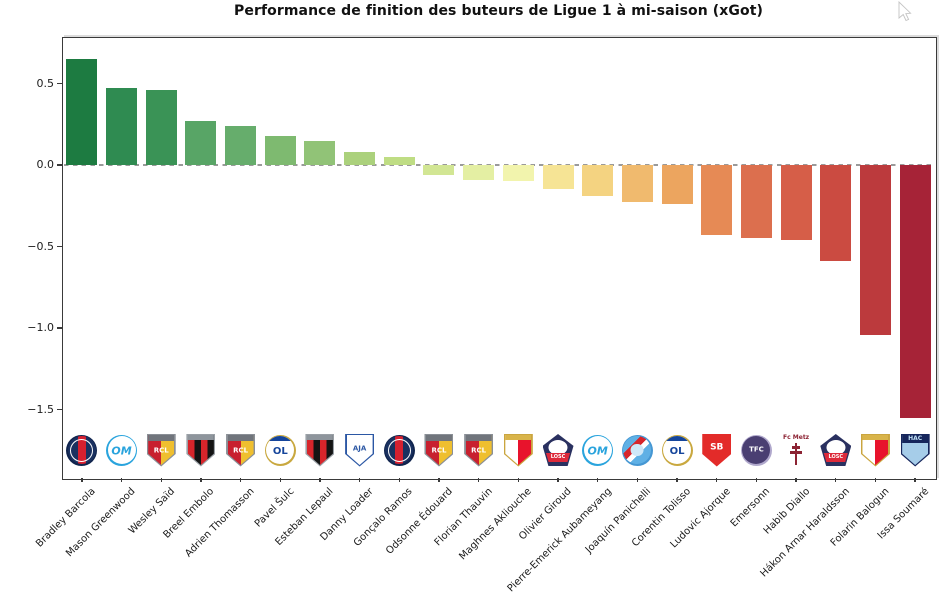 Image resolution: width=945 pixels, height=613 pixels. Describe the element at coordinates (496, 524) in the screenshot. I see `player-label: Maghnes Akliouche` at that location.